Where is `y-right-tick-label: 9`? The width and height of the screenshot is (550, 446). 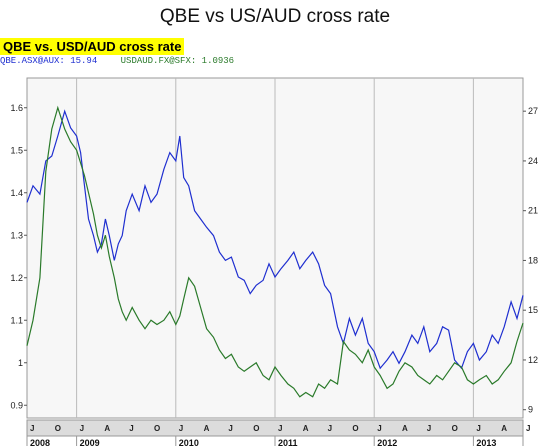
y-right-tick-label: 9 is located at coordinates (530, 410).